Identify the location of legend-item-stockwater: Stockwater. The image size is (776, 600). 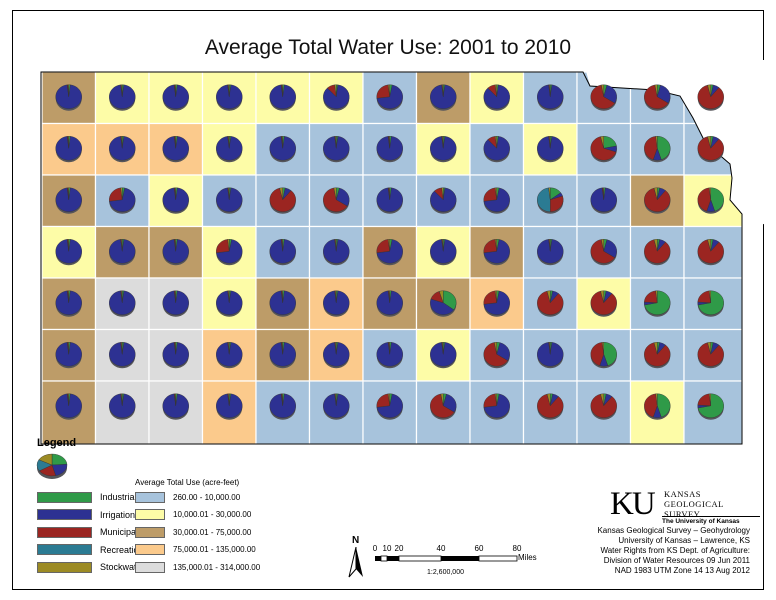
(91, 567).